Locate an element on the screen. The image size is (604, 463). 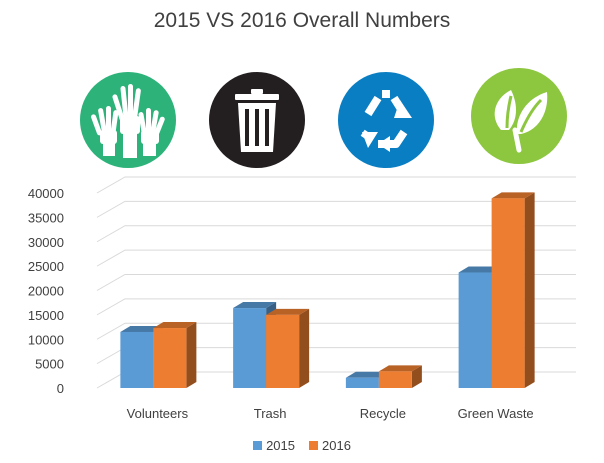
bar-2016-volunteers is located at coordinates (175, 355).